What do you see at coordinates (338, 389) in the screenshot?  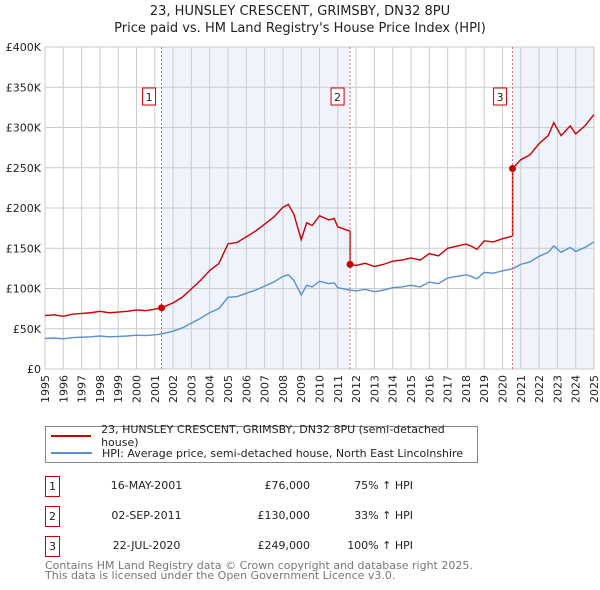 I see `x-tick-label: 2011` at bounding box center [338, 389].